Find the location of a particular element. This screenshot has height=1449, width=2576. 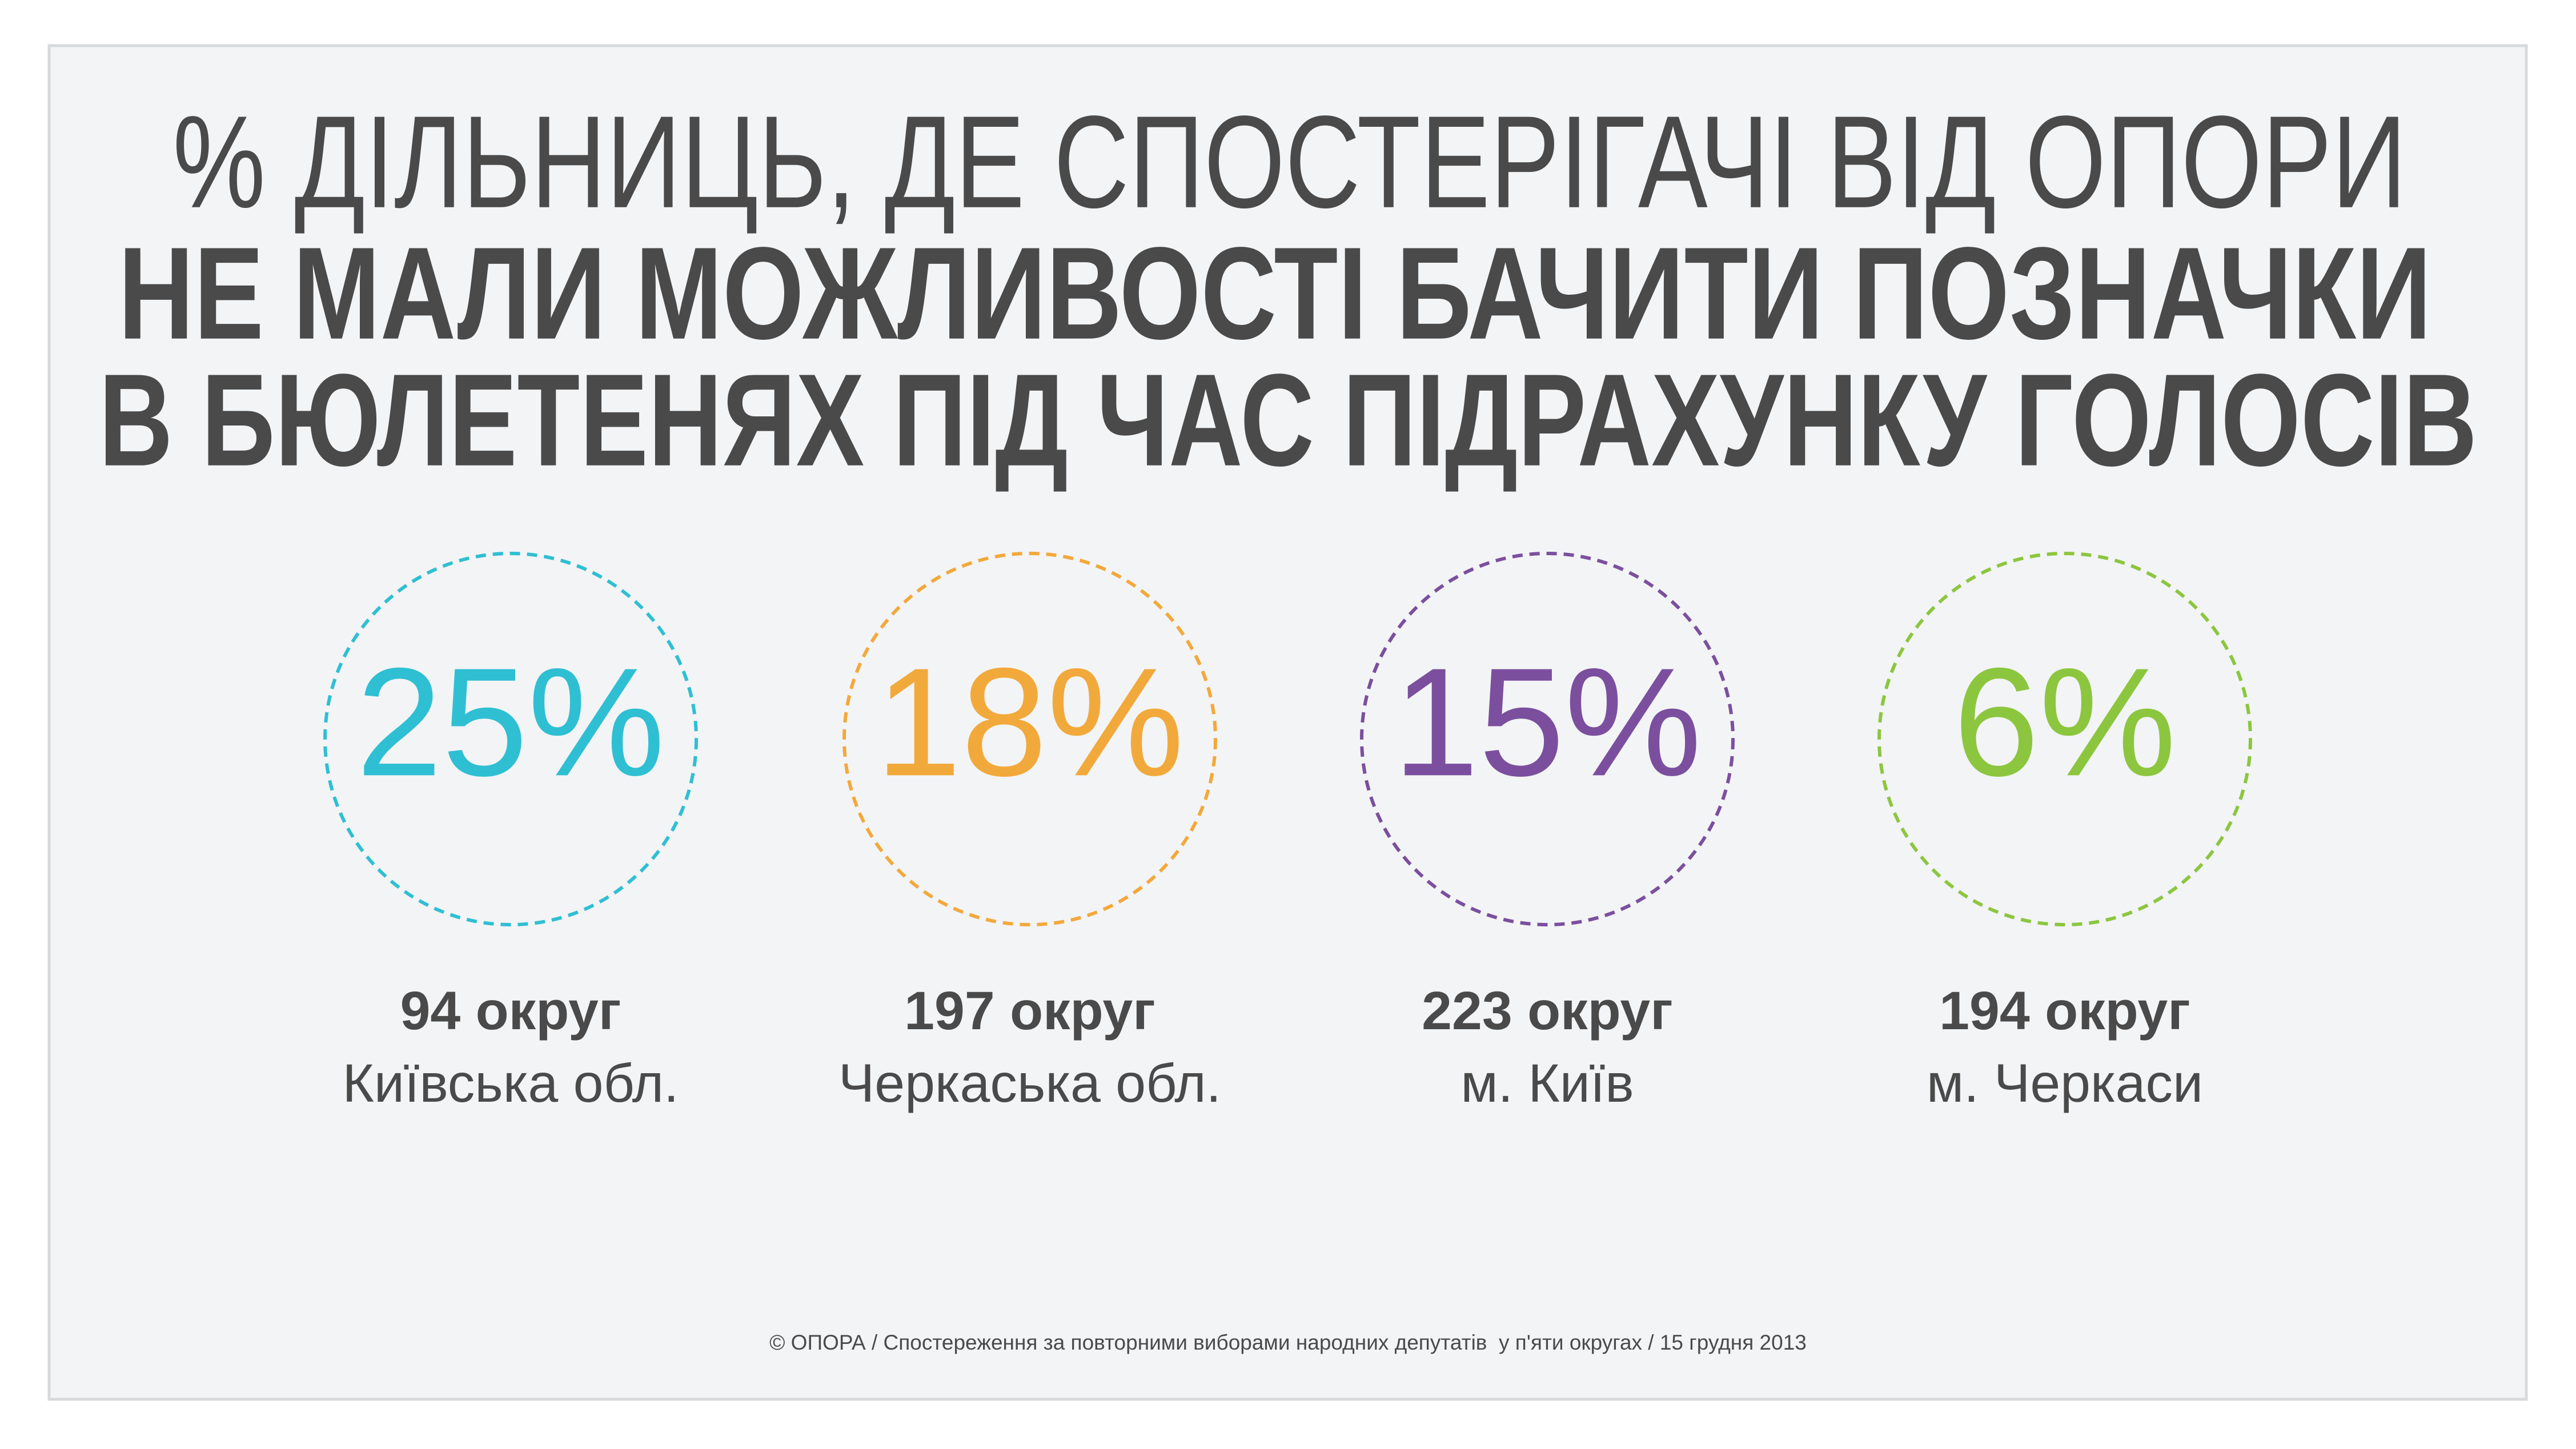

stat-value: 18% is located at coordinates (1030, 722).